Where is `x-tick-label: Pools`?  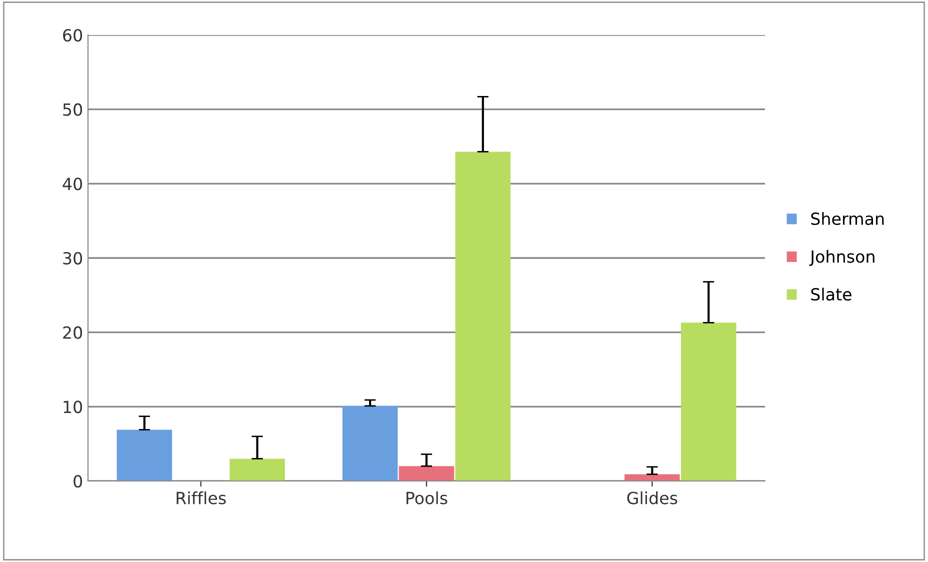
x-tick-label: Pools is located at coordinates (427, 497).